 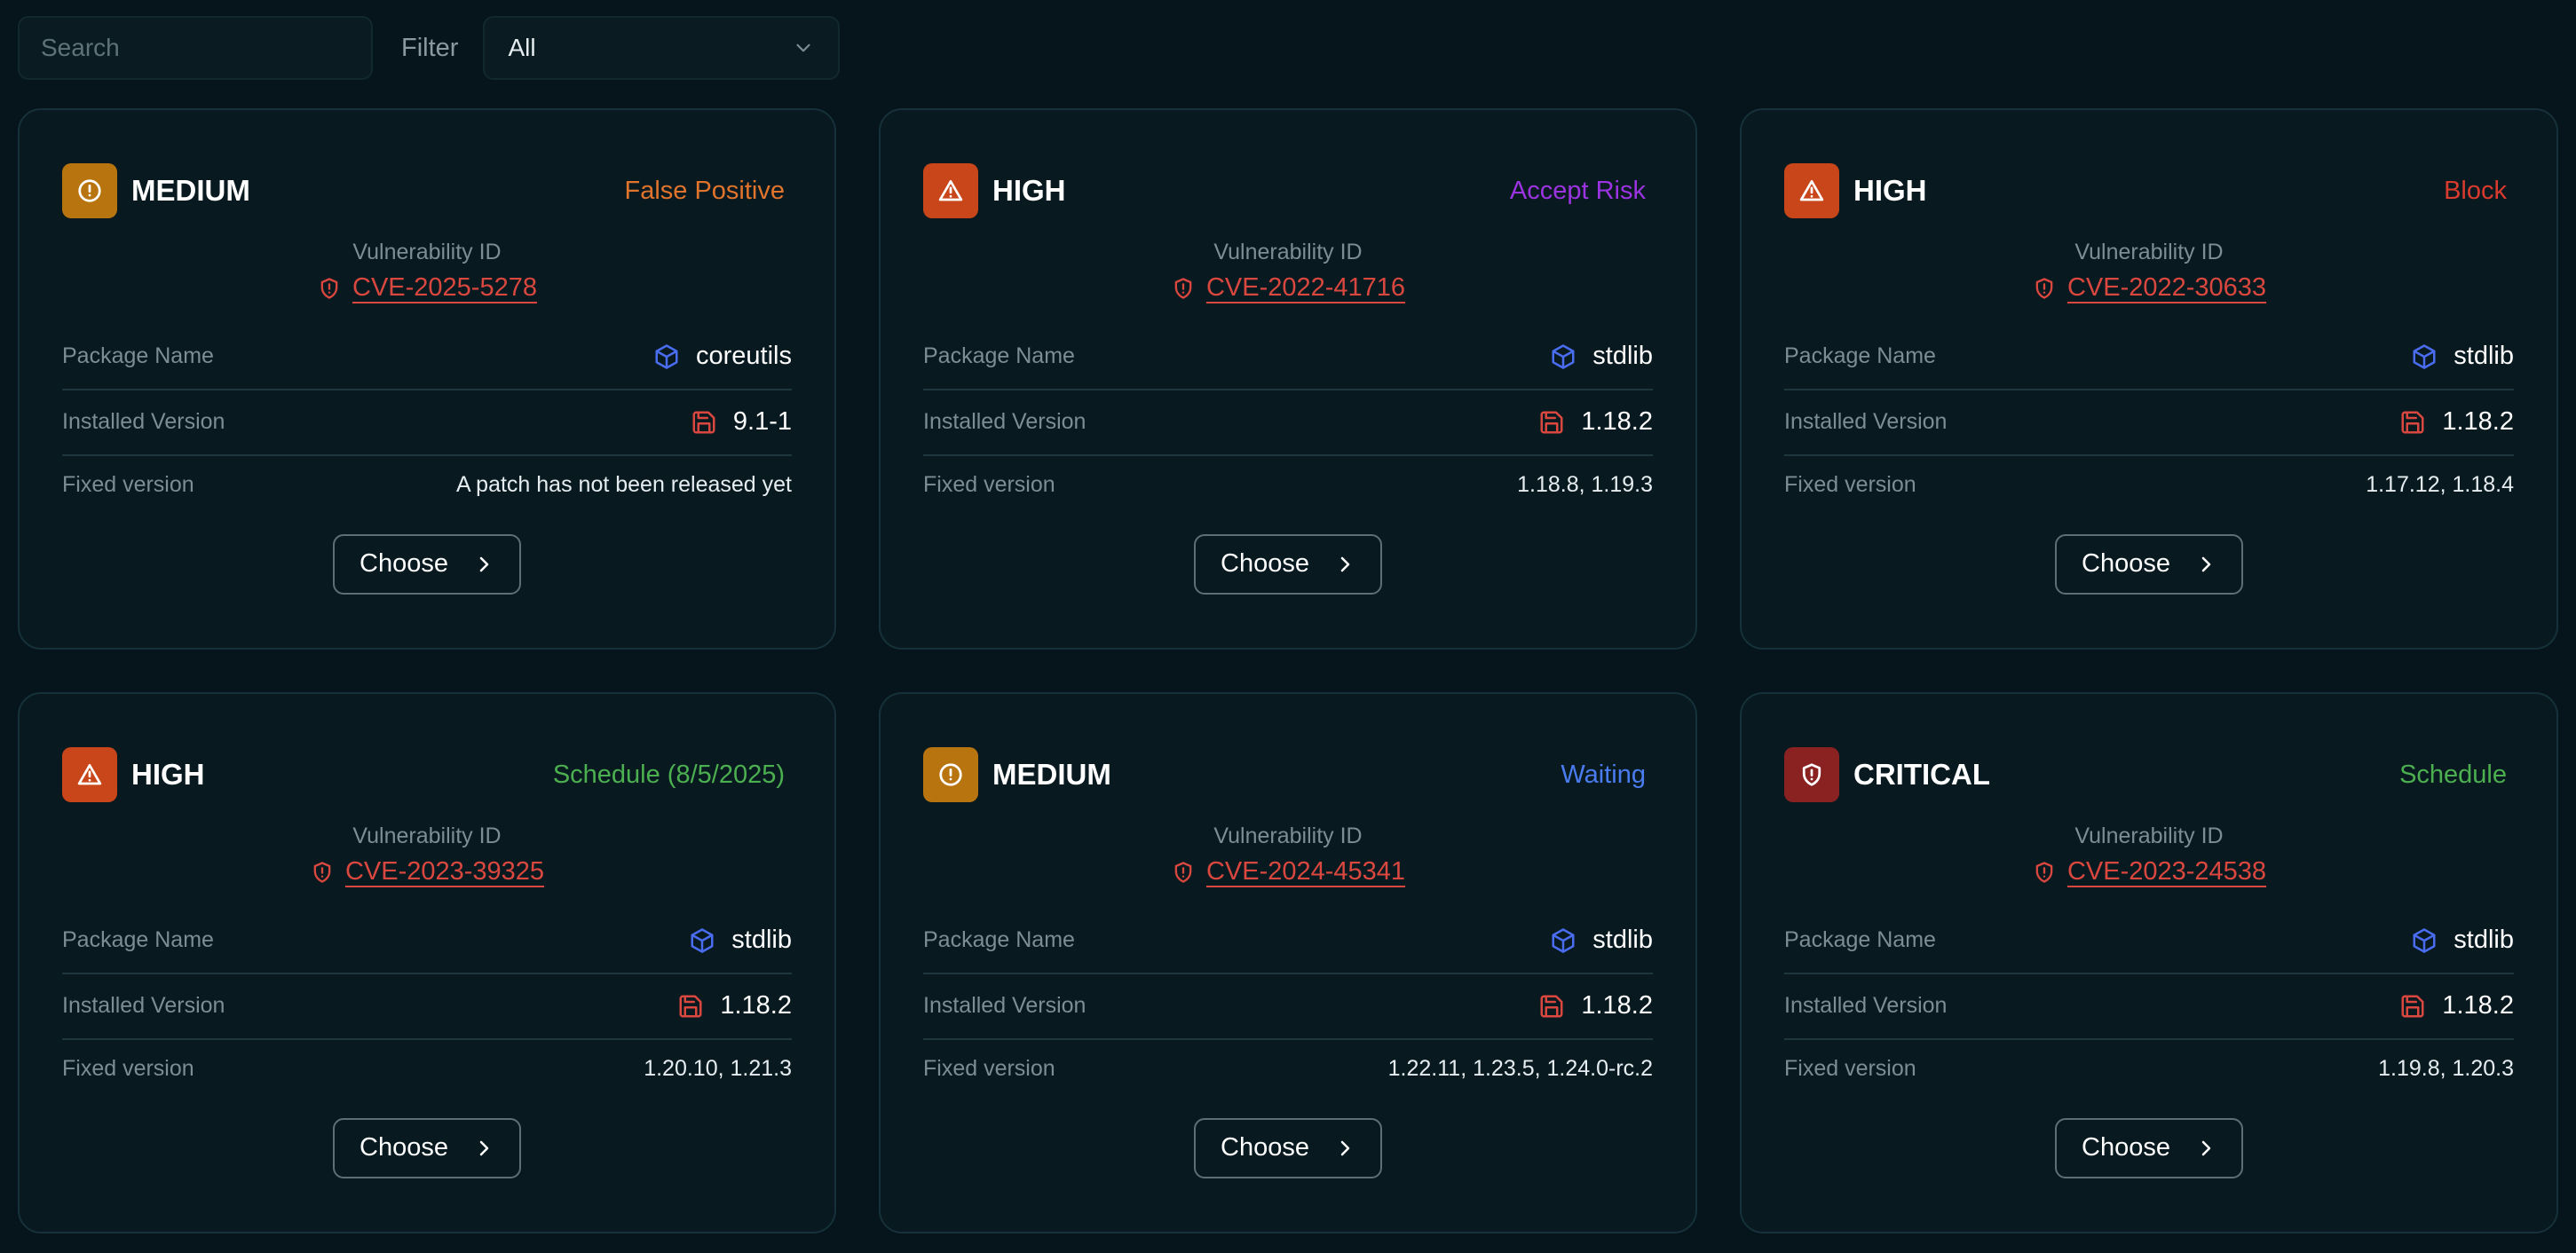 I want to click on fixed-version-row: Fixed version 1.17.12, 1.18.4, so click(x=2149, y=486).